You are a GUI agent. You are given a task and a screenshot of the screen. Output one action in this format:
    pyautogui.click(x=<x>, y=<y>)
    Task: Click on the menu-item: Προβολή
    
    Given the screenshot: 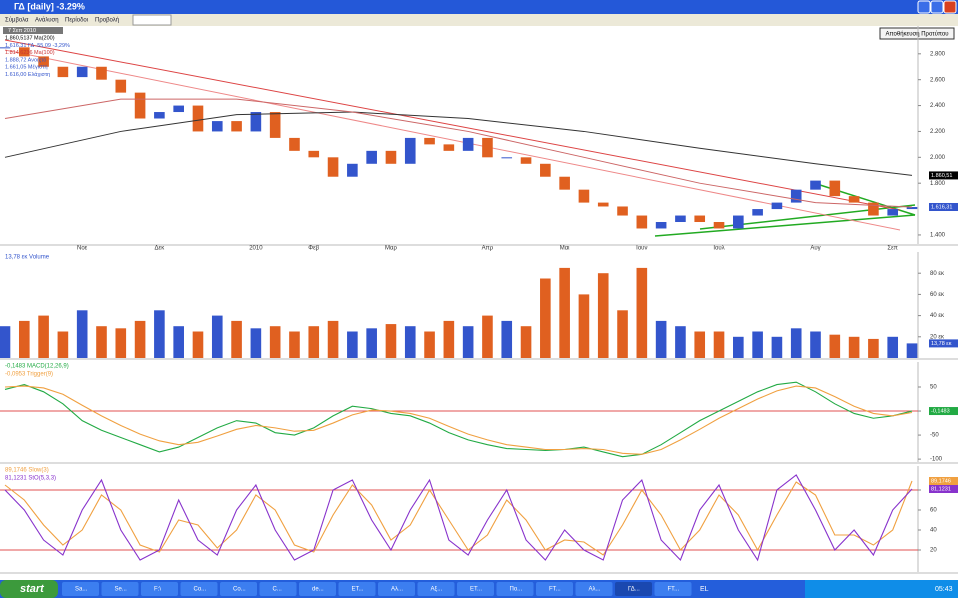 What is the action you would take?
    pyautogui.click(x=107, y=20)
    